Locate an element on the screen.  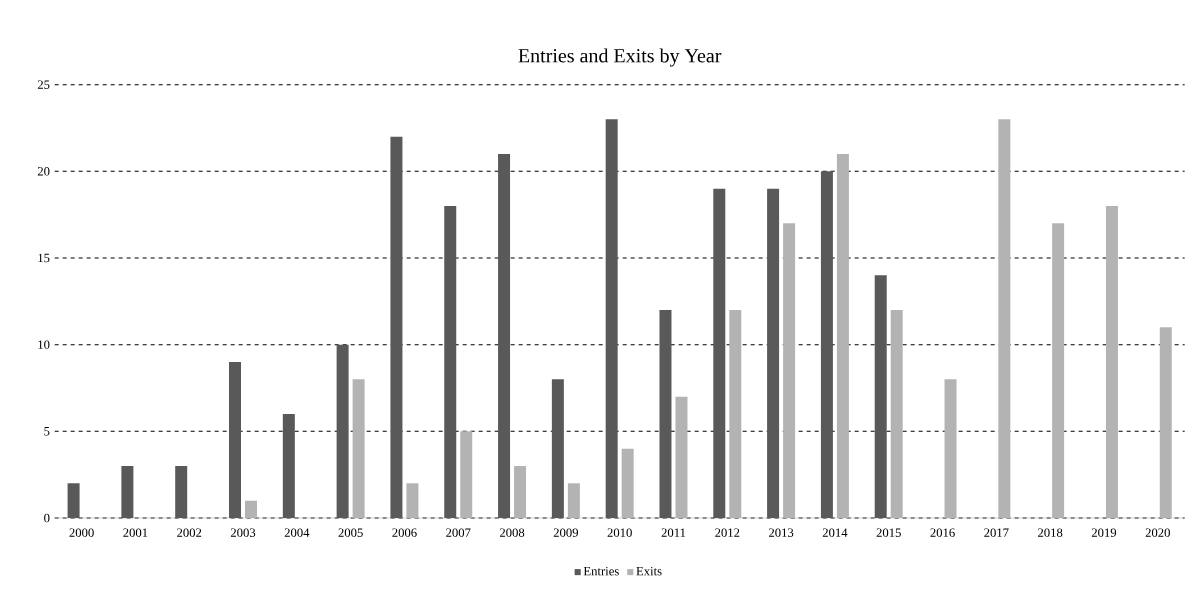
x-tick-label: 2017 is located at coordinates (996, 532).